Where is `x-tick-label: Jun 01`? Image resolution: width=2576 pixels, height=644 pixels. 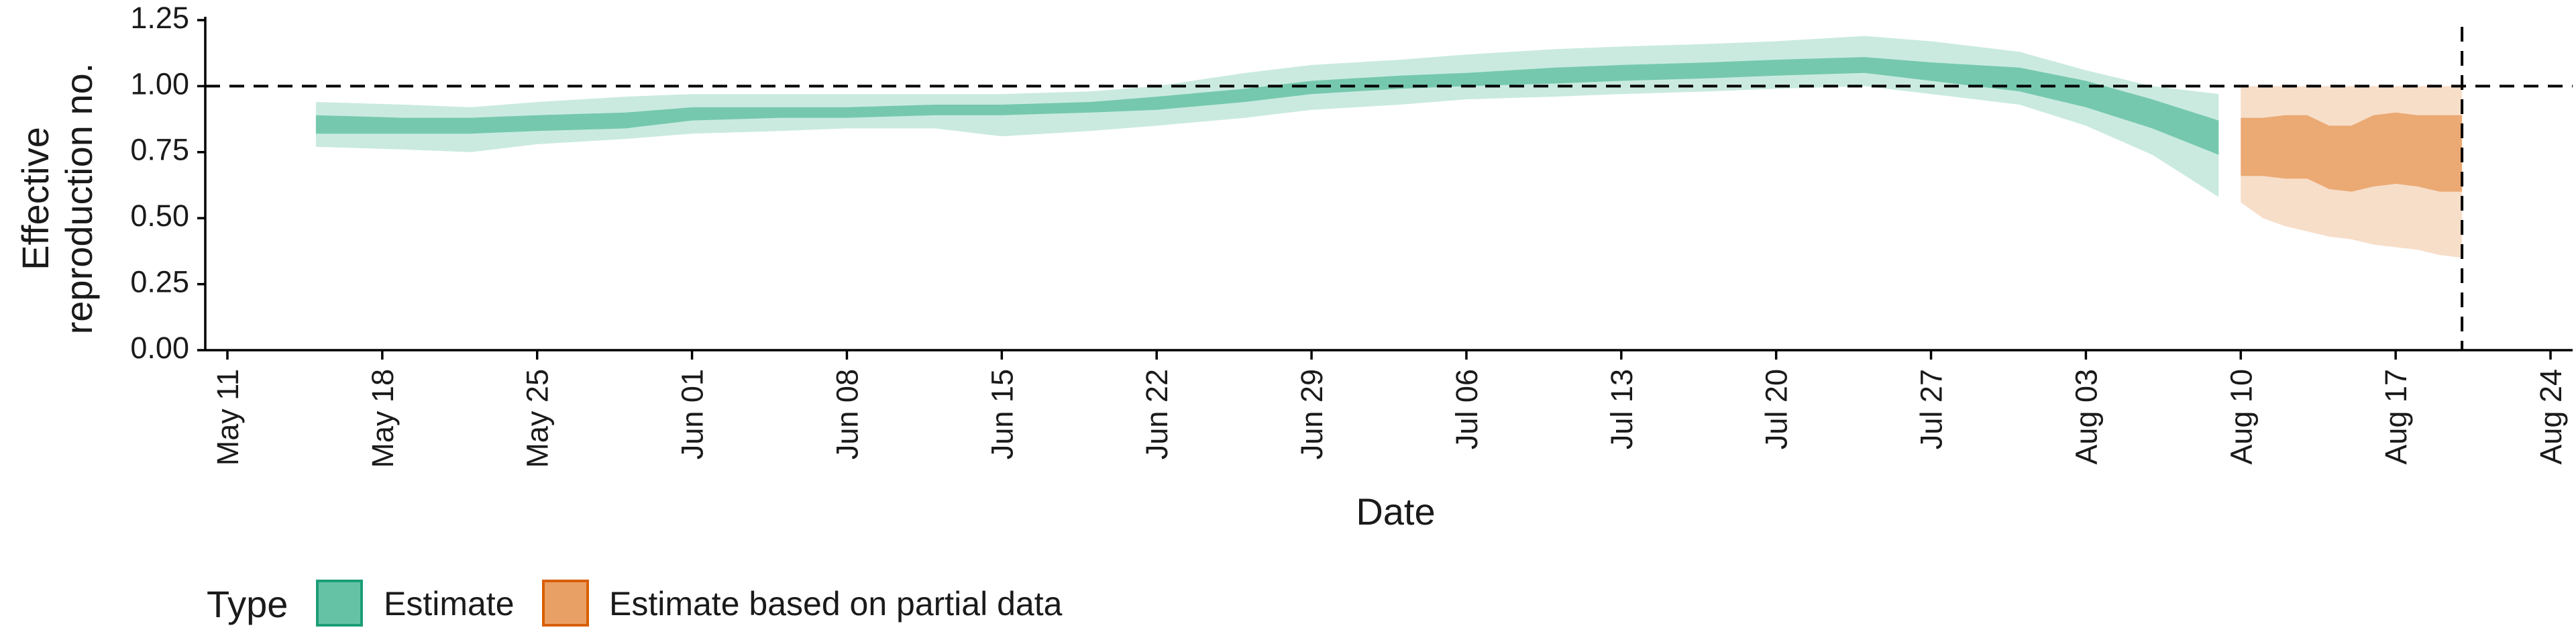 x-tick-label: Jun 01 is located at coordinates (693, 414).